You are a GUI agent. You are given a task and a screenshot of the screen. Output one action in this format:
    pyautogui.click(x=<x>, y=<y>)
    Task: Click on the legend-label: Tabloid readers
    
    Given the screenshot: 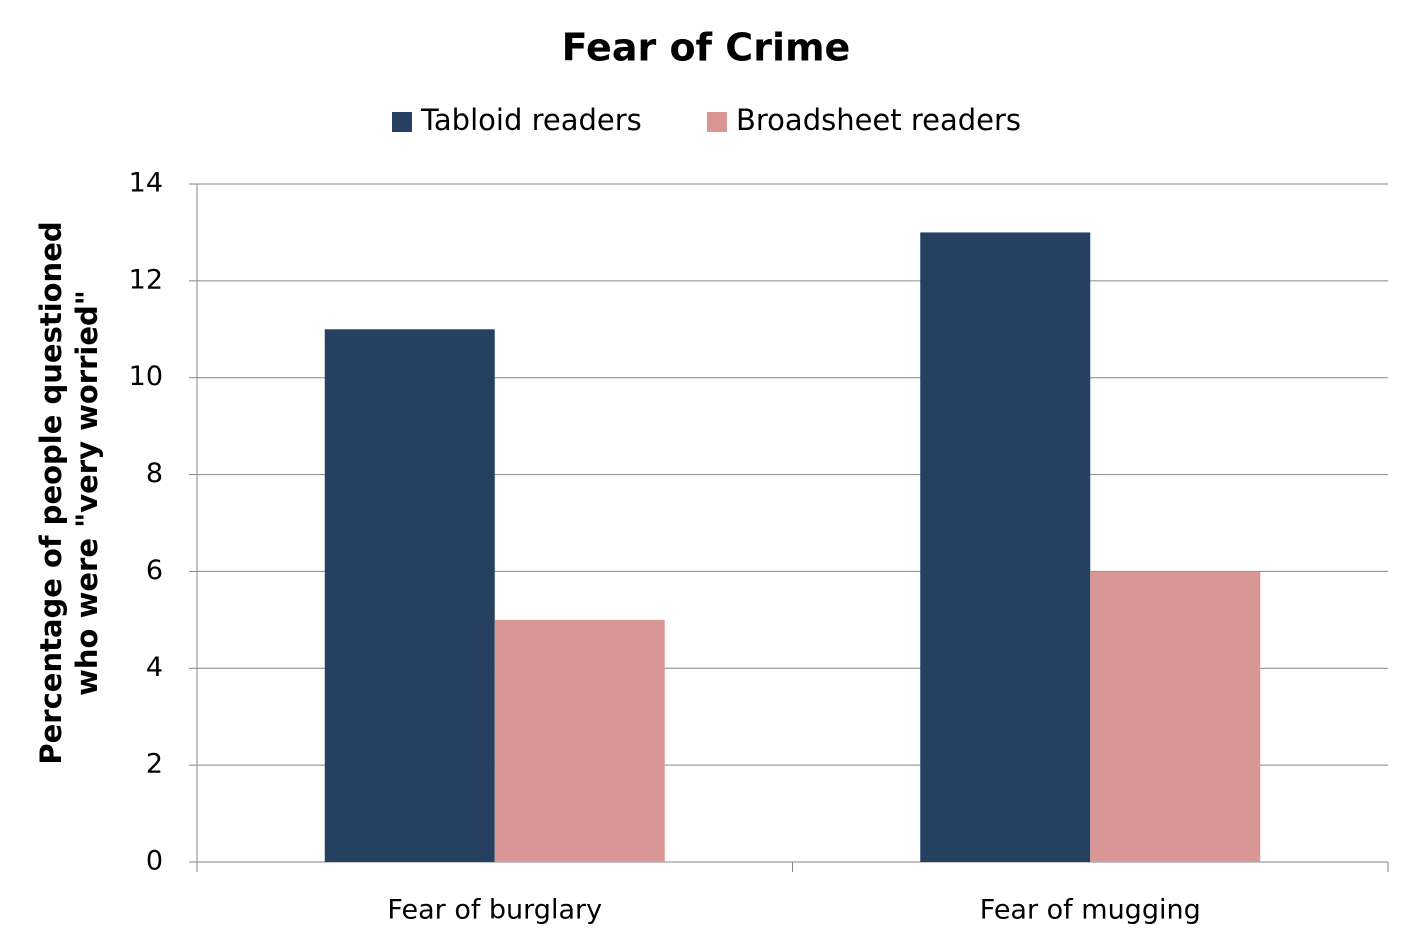 What is the action you would take?
    pyautogui.click(x=531, y=120)
    